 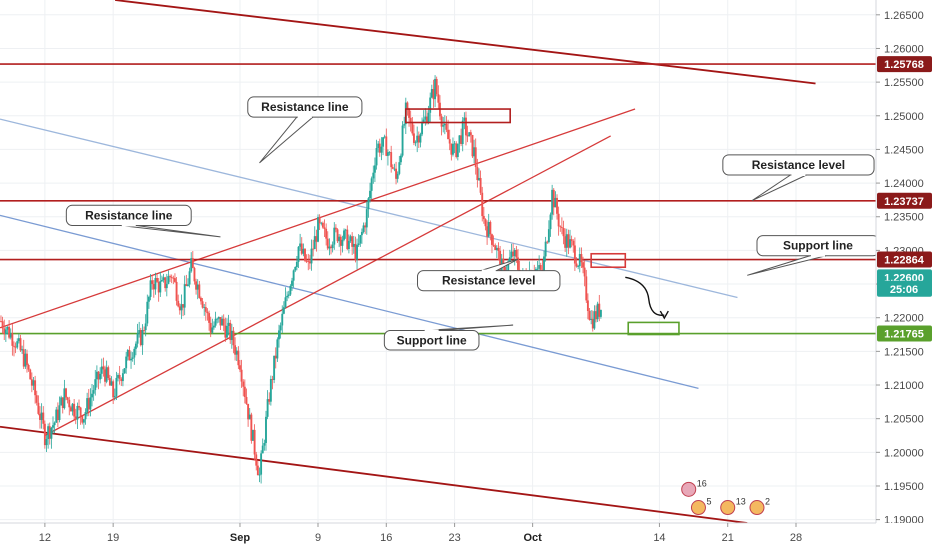 What do you see at coordinates (386, 538) in the screenshot?
I see `time-tick-label: 16` at bounding box center [386, 538].